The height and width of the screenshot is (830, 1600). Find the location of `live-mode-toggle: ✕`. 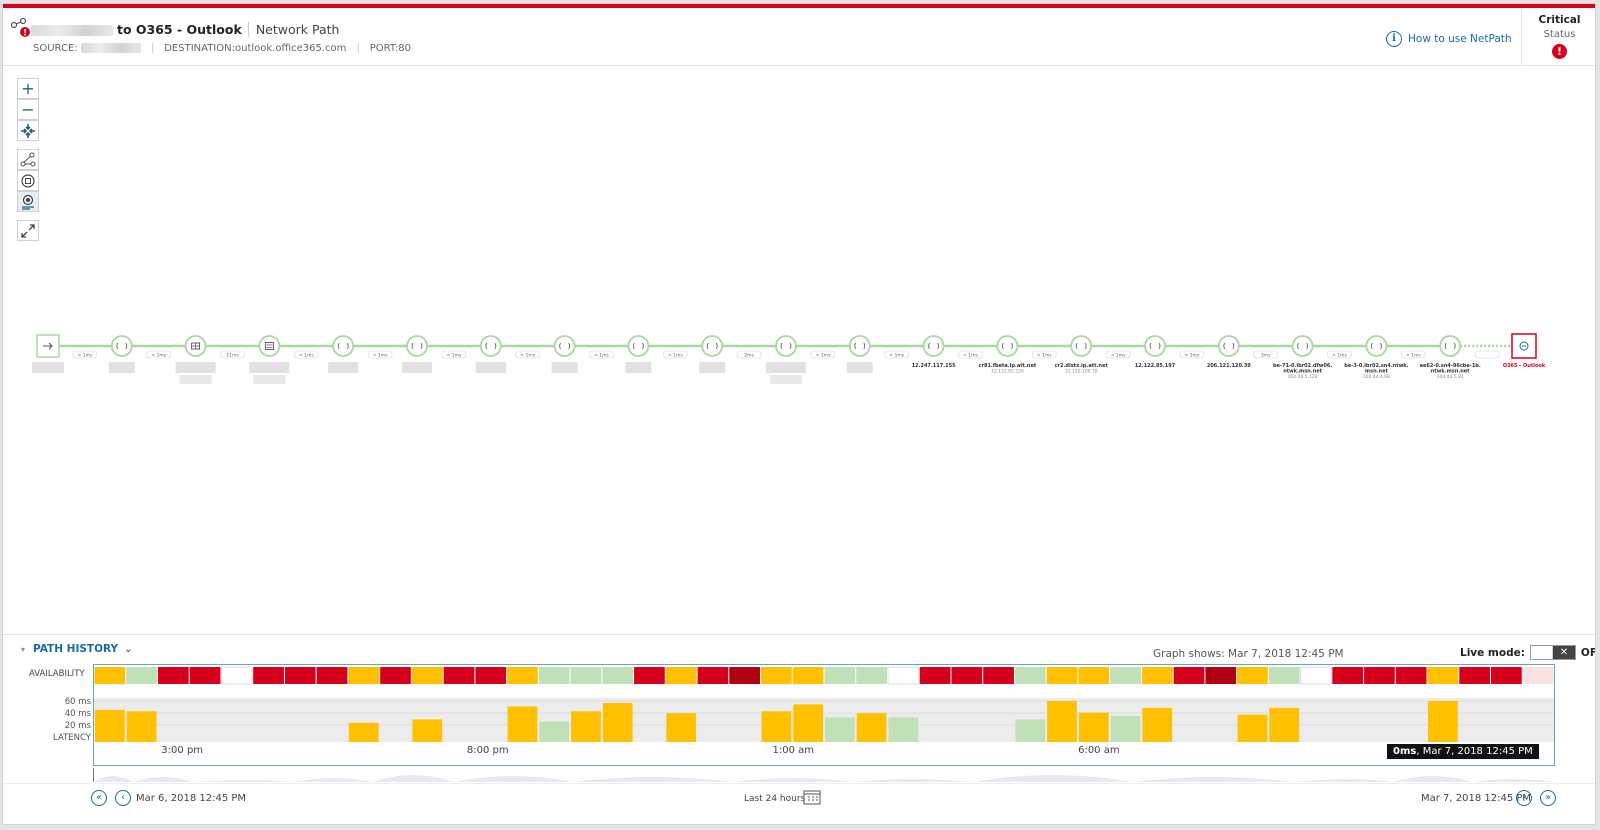

live-mode-toggle: ✕ is located at coordinates (1552, 652).